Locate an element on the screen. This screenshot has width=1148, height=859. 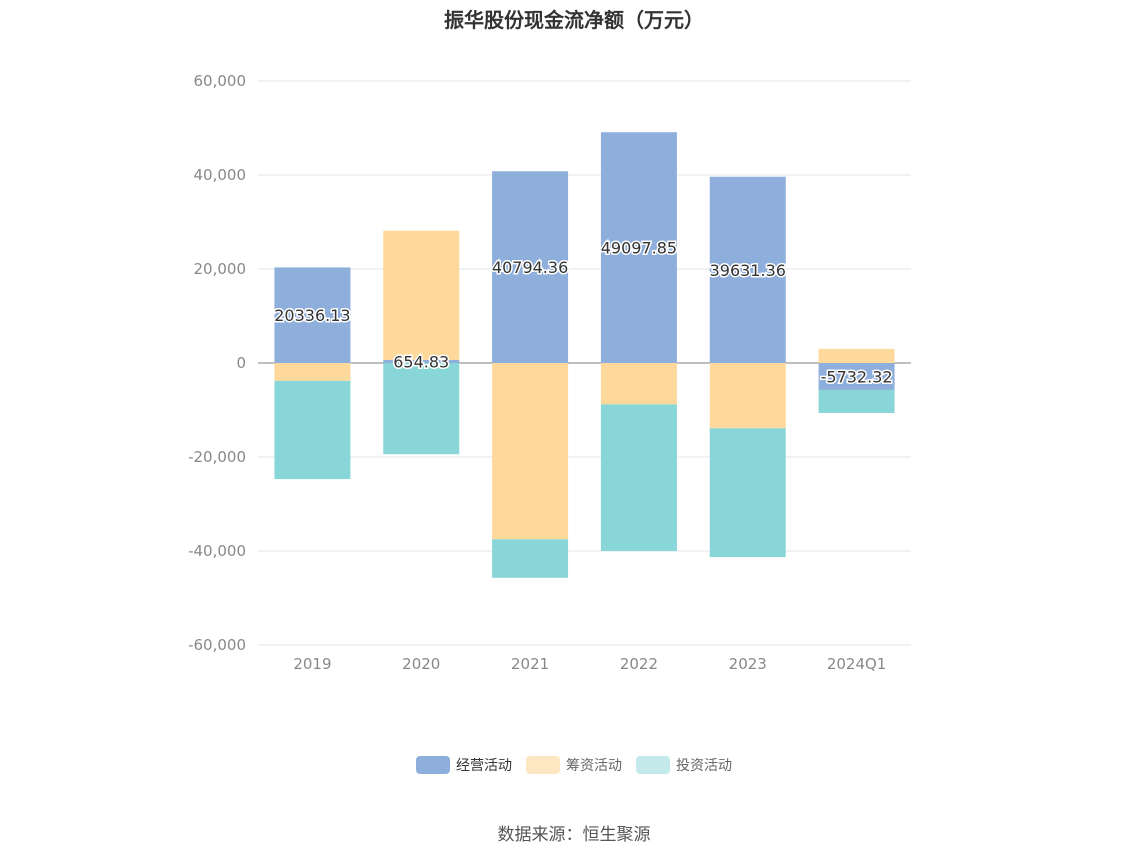
data-label: 39631.36 is located at coordinates (748, 270).